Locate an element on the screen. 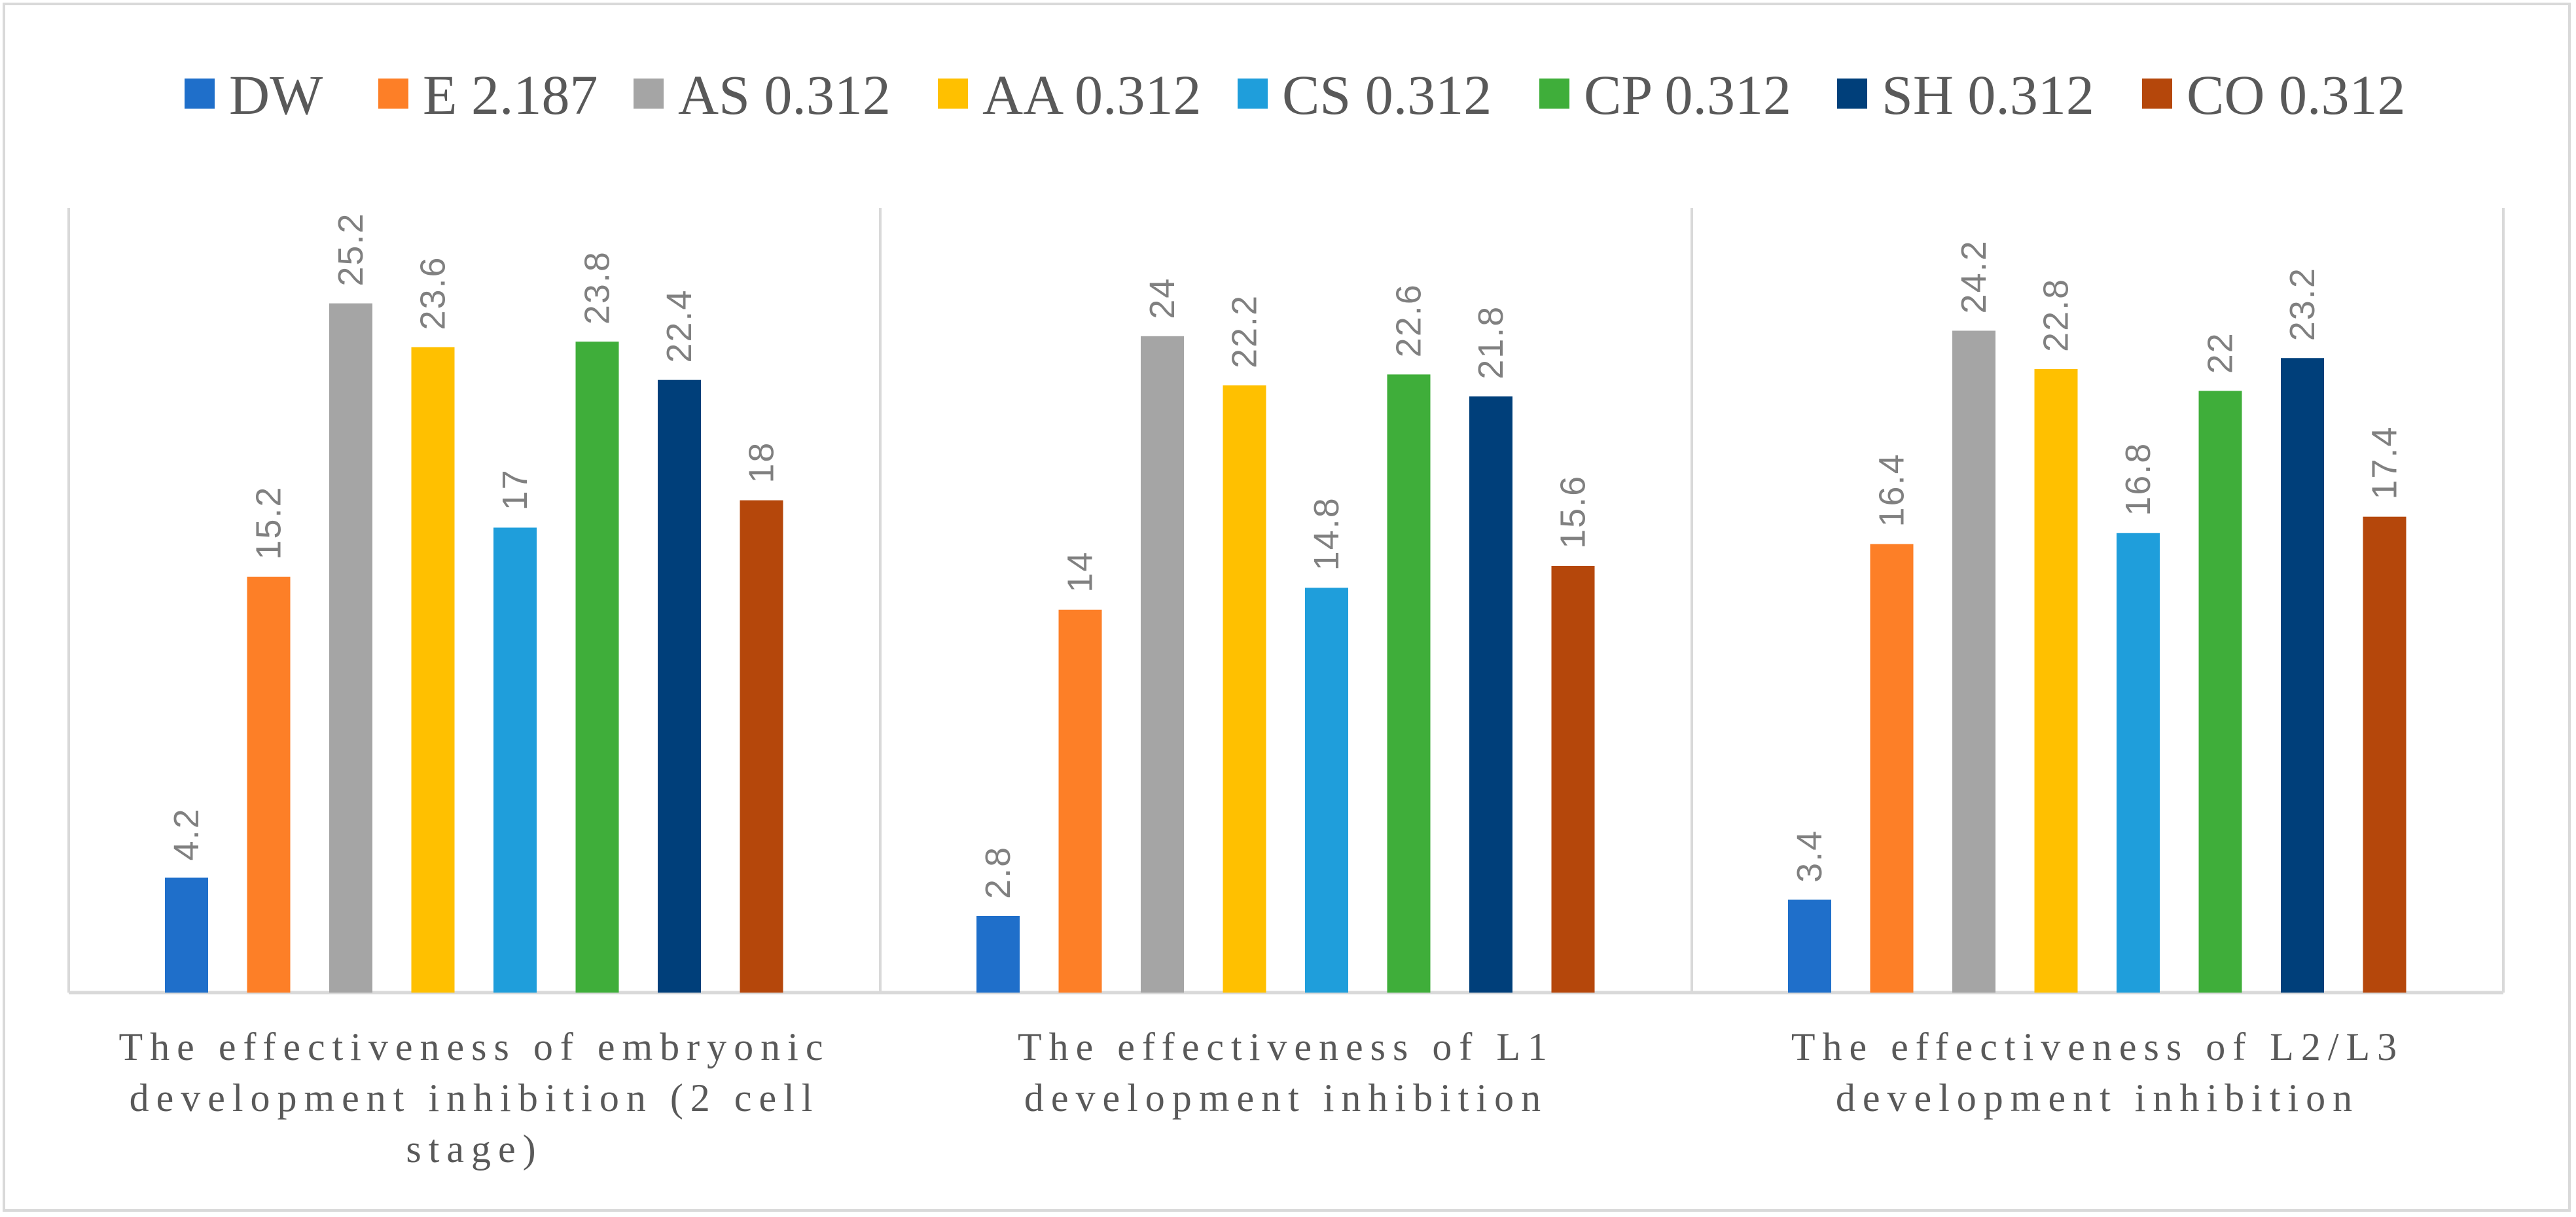 The width and height of the screenshot is (2576, 1217). legend-item-aa-0-312: AA 0.312 is located at coordinates (1069, 94).